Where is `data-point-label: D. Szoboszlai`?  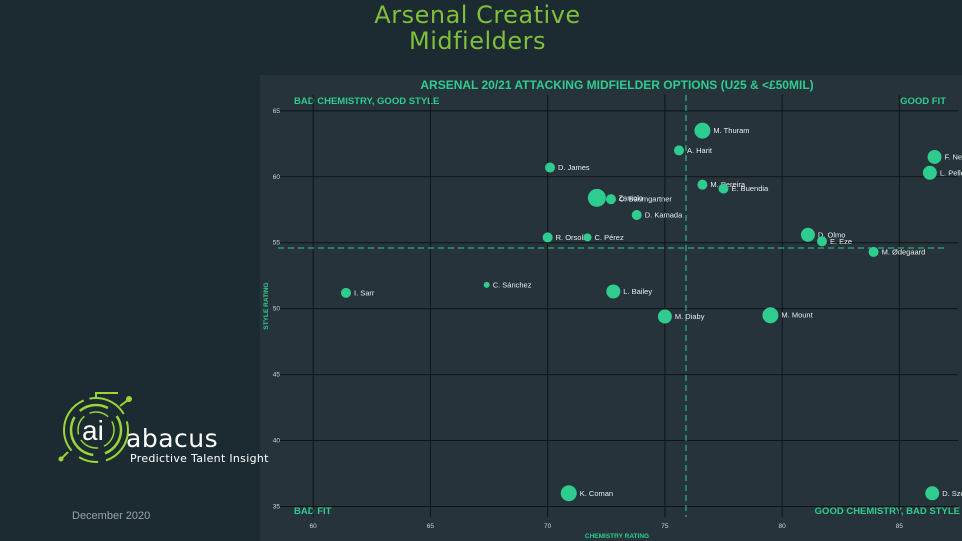
data-point-label: D. Szoboszlai is located at coordinates (952, 493).